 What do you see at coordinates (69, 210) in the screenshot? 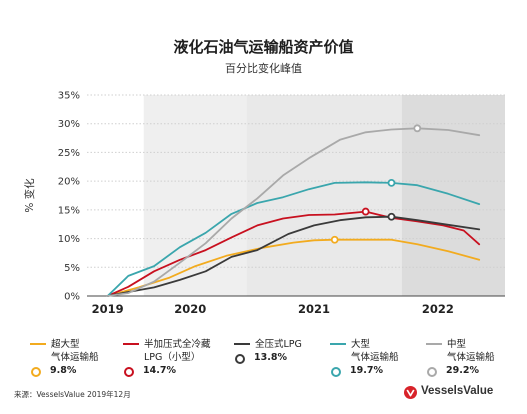
I see `y-tick-label: 15%` at bounding box center [69, 210].